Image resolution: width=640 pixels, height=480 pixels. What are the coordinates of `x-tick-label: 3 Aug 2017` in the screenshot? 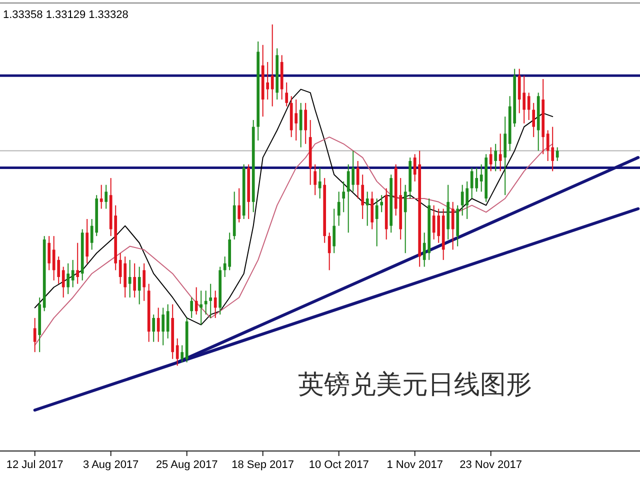 It's located at (111, 465).